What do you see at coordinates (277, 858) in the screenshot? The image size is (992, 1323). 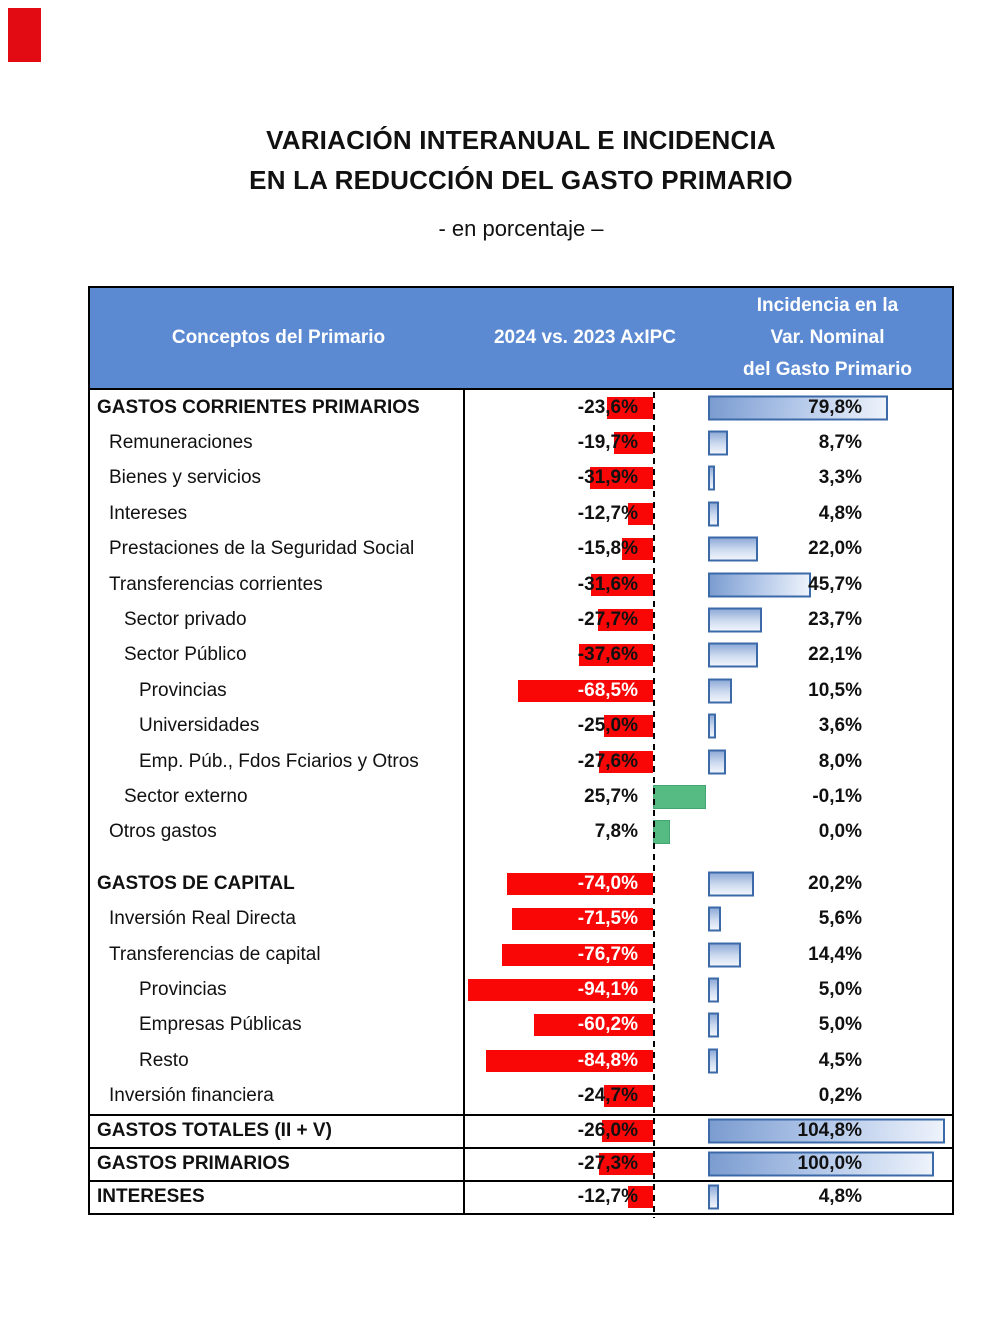 I see `spacer-label-cell` at bounding box center [277, 858].